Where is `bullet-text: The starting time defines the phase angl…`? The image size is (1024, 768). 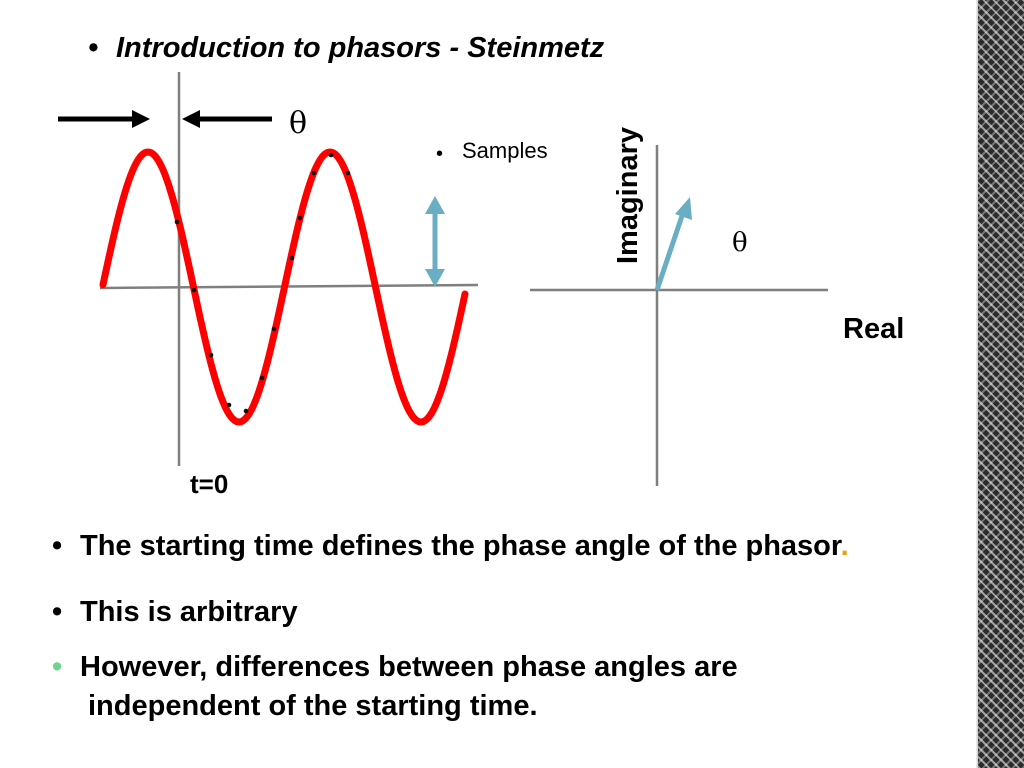
bullet-text: The starting time defines the phase angl… is located at coordinates (460, 546).